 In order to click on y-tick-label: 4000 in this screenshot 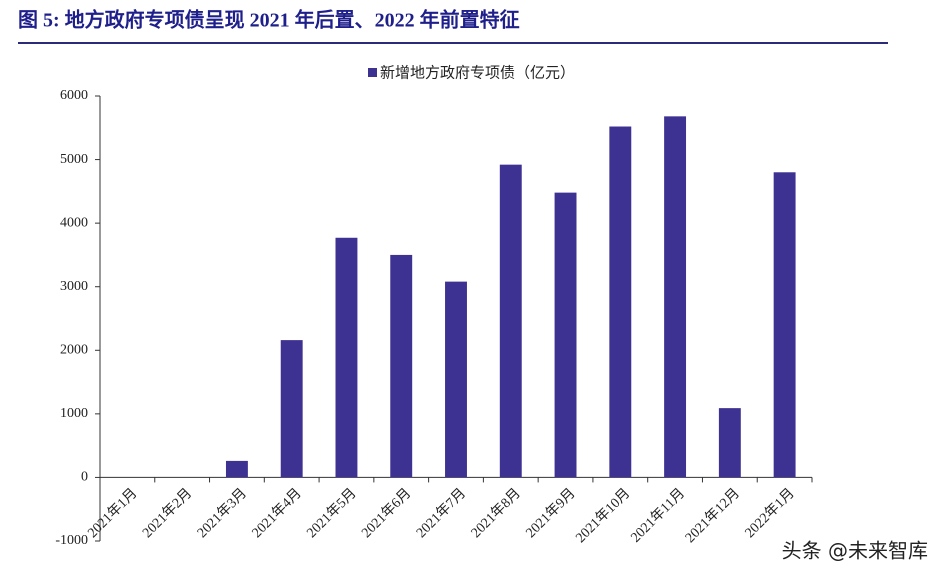, I will do `click(74, 222)`.